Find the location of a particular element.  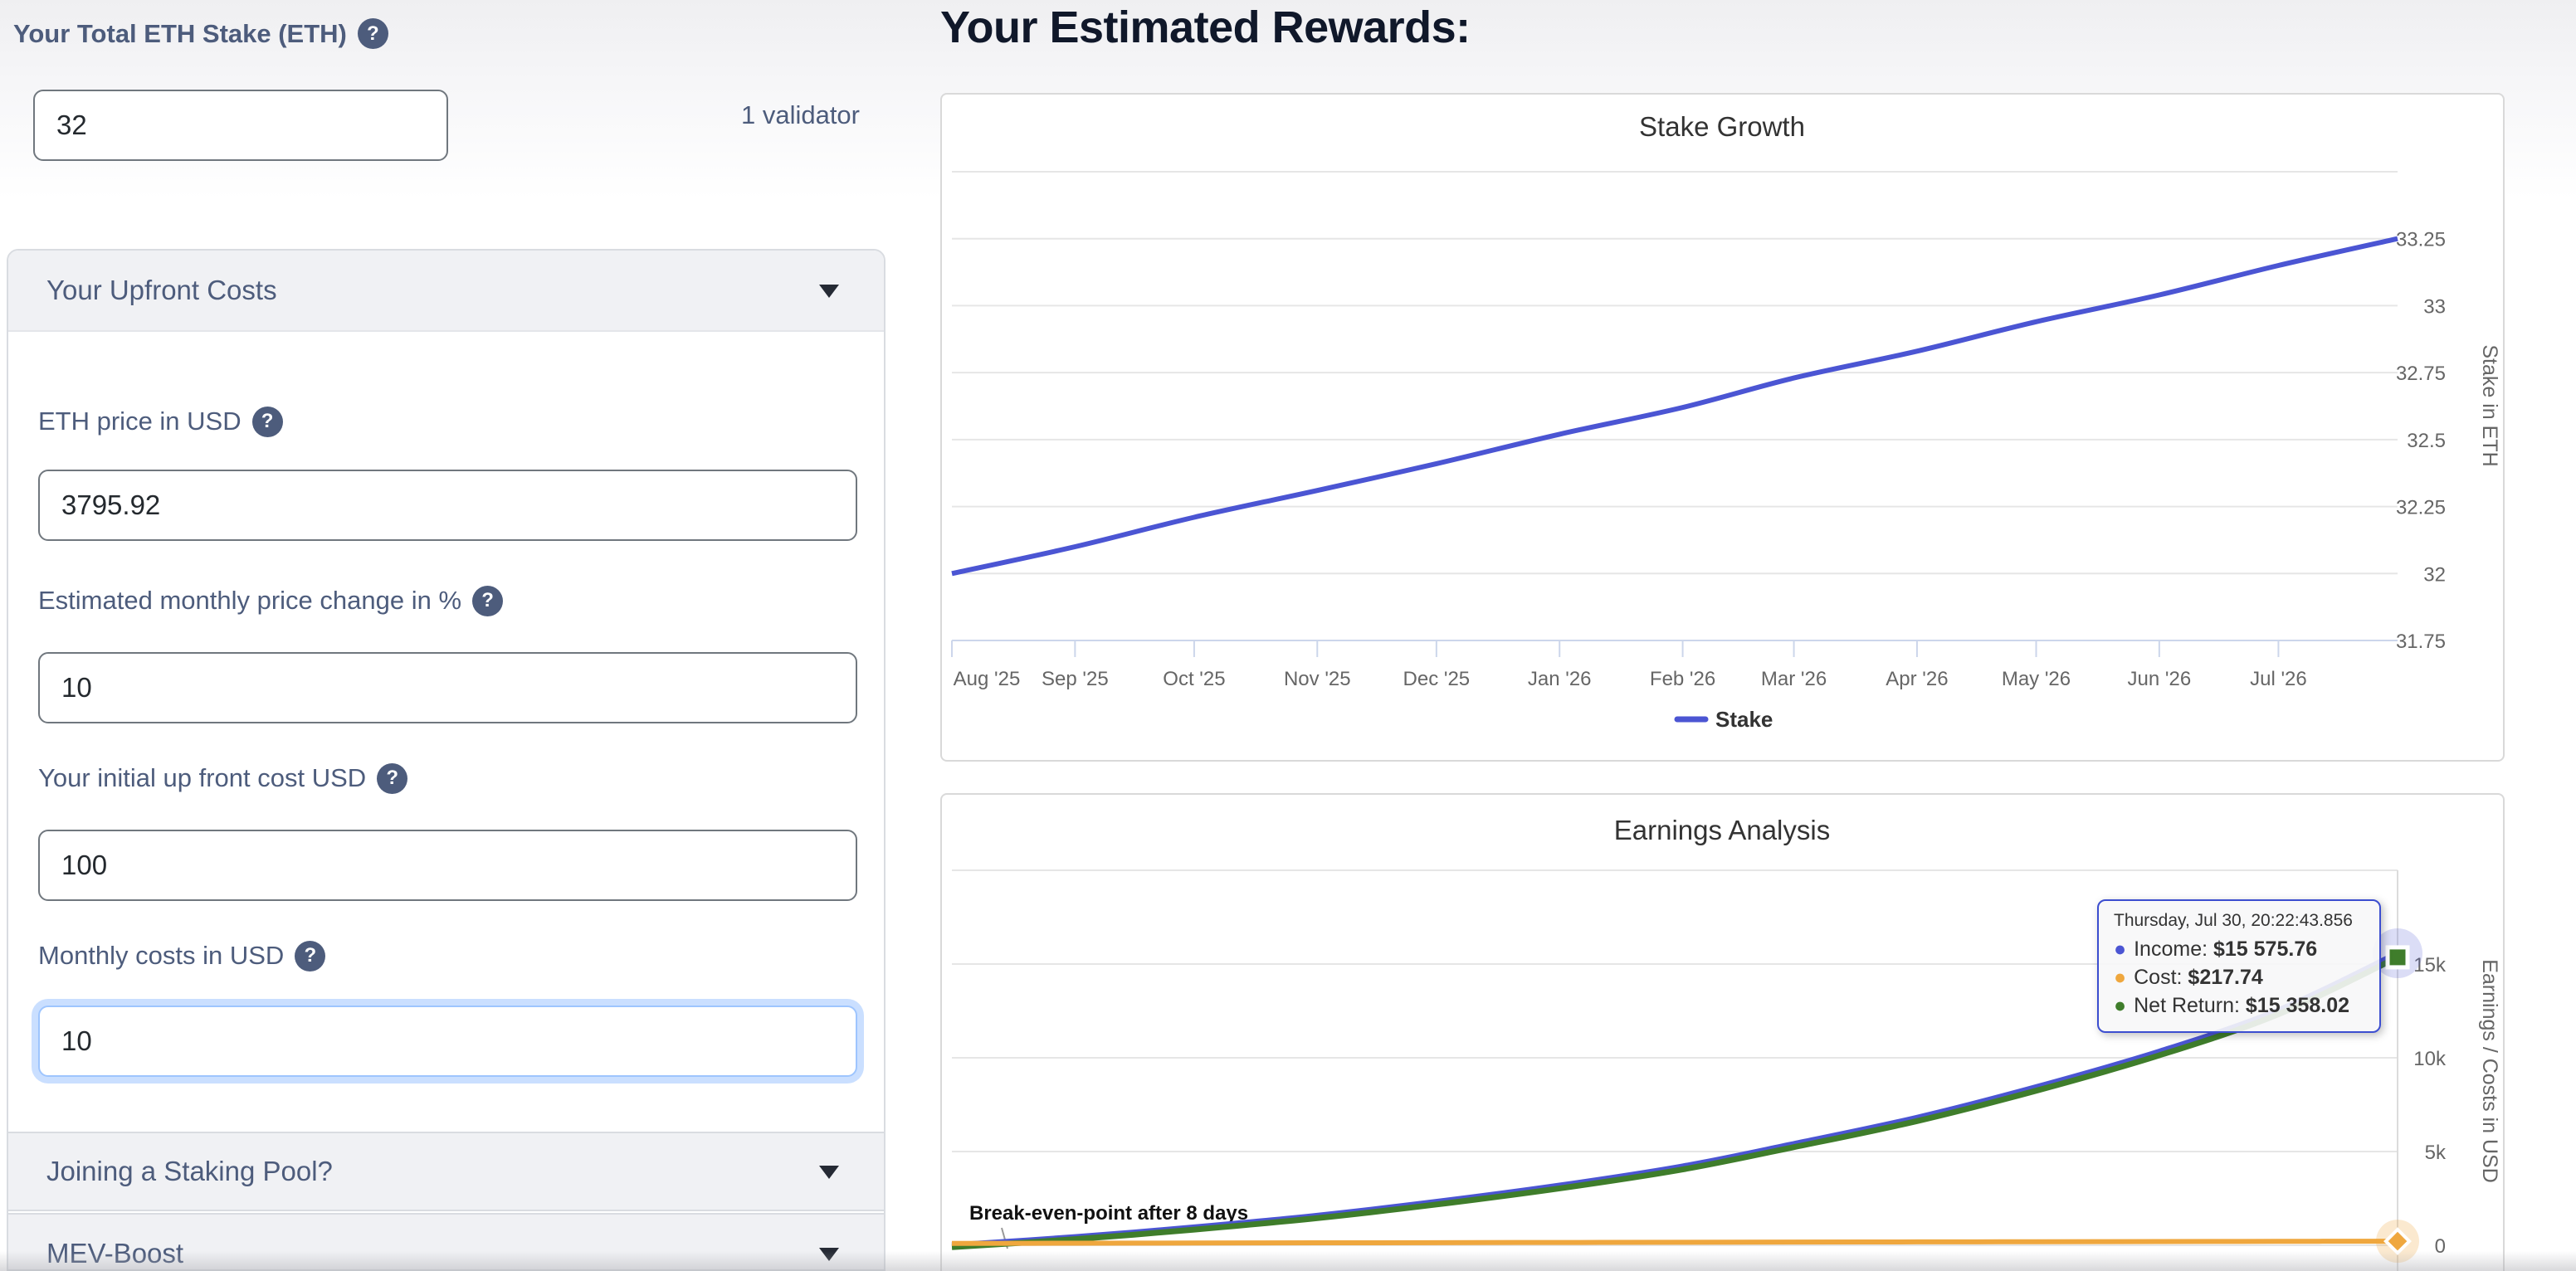

legend-label: Stake is located at coordinates (1744, 719).